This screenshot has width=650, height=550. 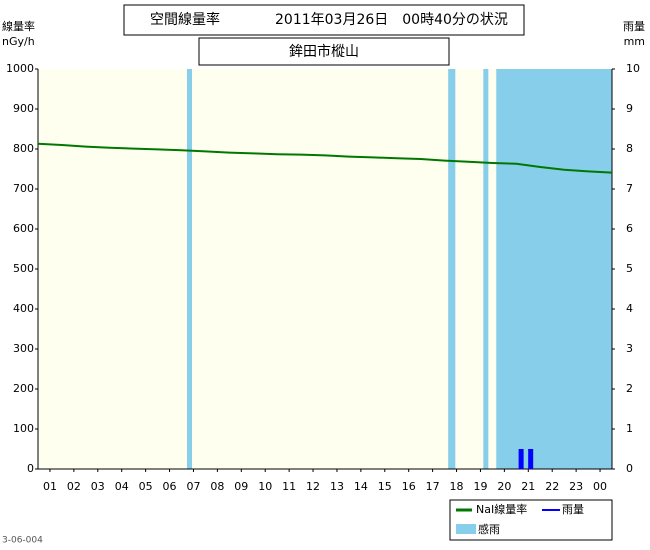 I want to click on legend-swatch, so click(x=466, y=529).